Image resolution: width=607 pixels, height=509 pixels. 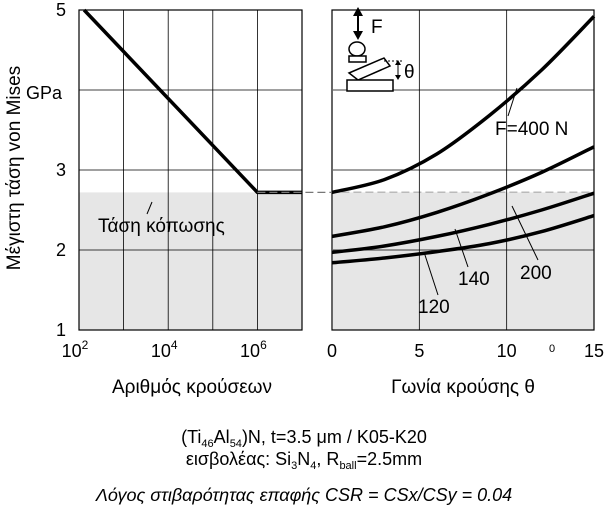 I want to click on right-x-axis-label: Γωνία κρούσης θ, so click(x=463, y=387).